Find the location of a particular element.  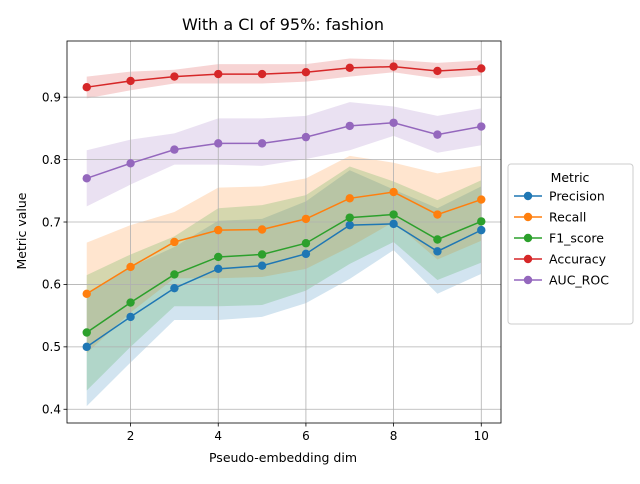

y-tick-label: 0.6 is located at coordinates (51, 285).